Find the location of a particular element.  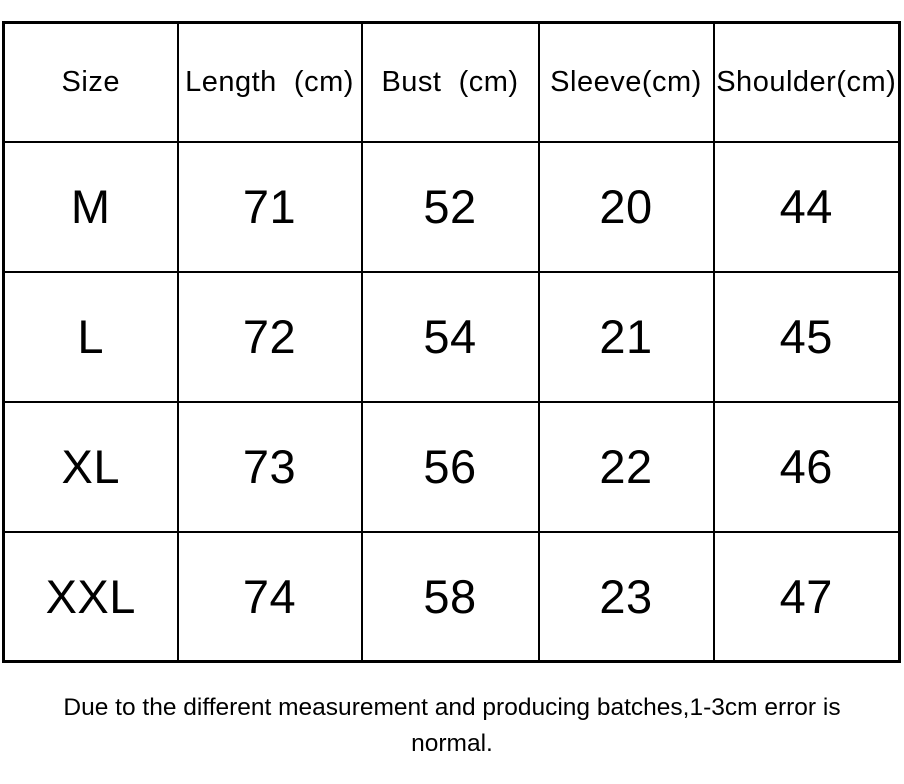

sleeve-value: 22 is located at coordinates (626, 466).